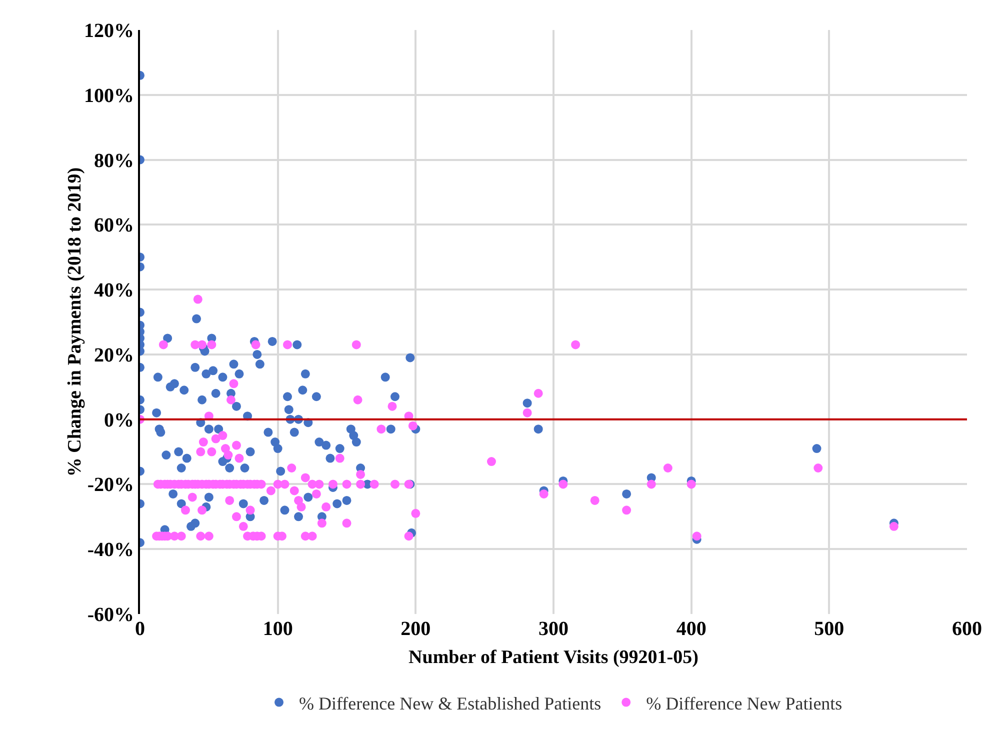 Image resolution: width=997 pixels, height=733 pixels. What do you see at coordinates (119, 420) in the screenshot?
I see `y-tick-label: 0%` at bounding box center [119, 420].